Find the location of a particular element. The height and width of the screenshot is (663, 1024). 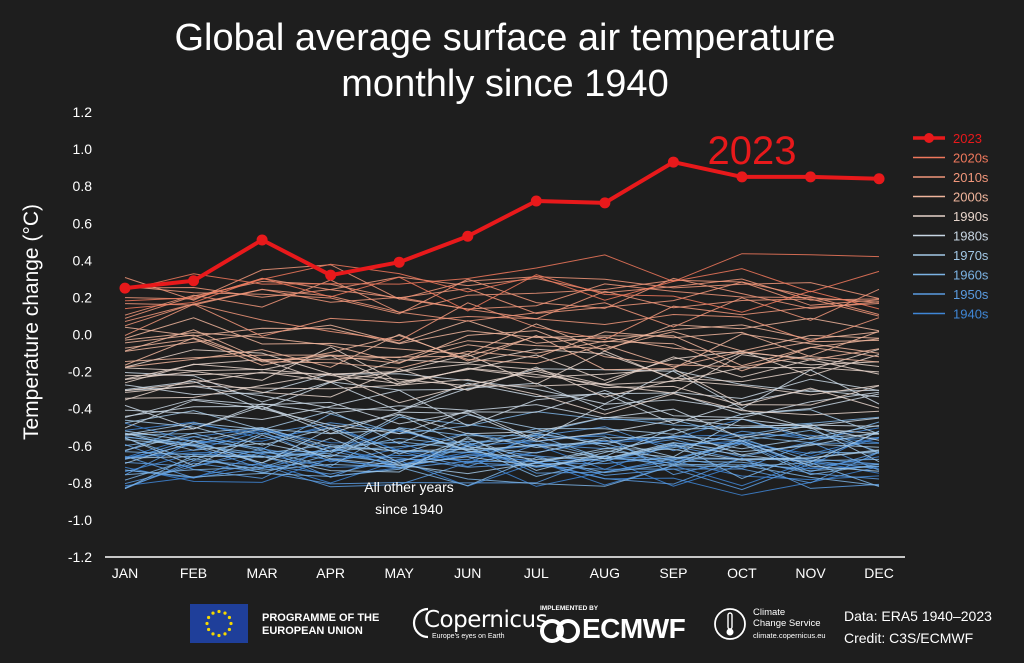

y-tick-label: 1.0 is located at coordinates (83, 149).